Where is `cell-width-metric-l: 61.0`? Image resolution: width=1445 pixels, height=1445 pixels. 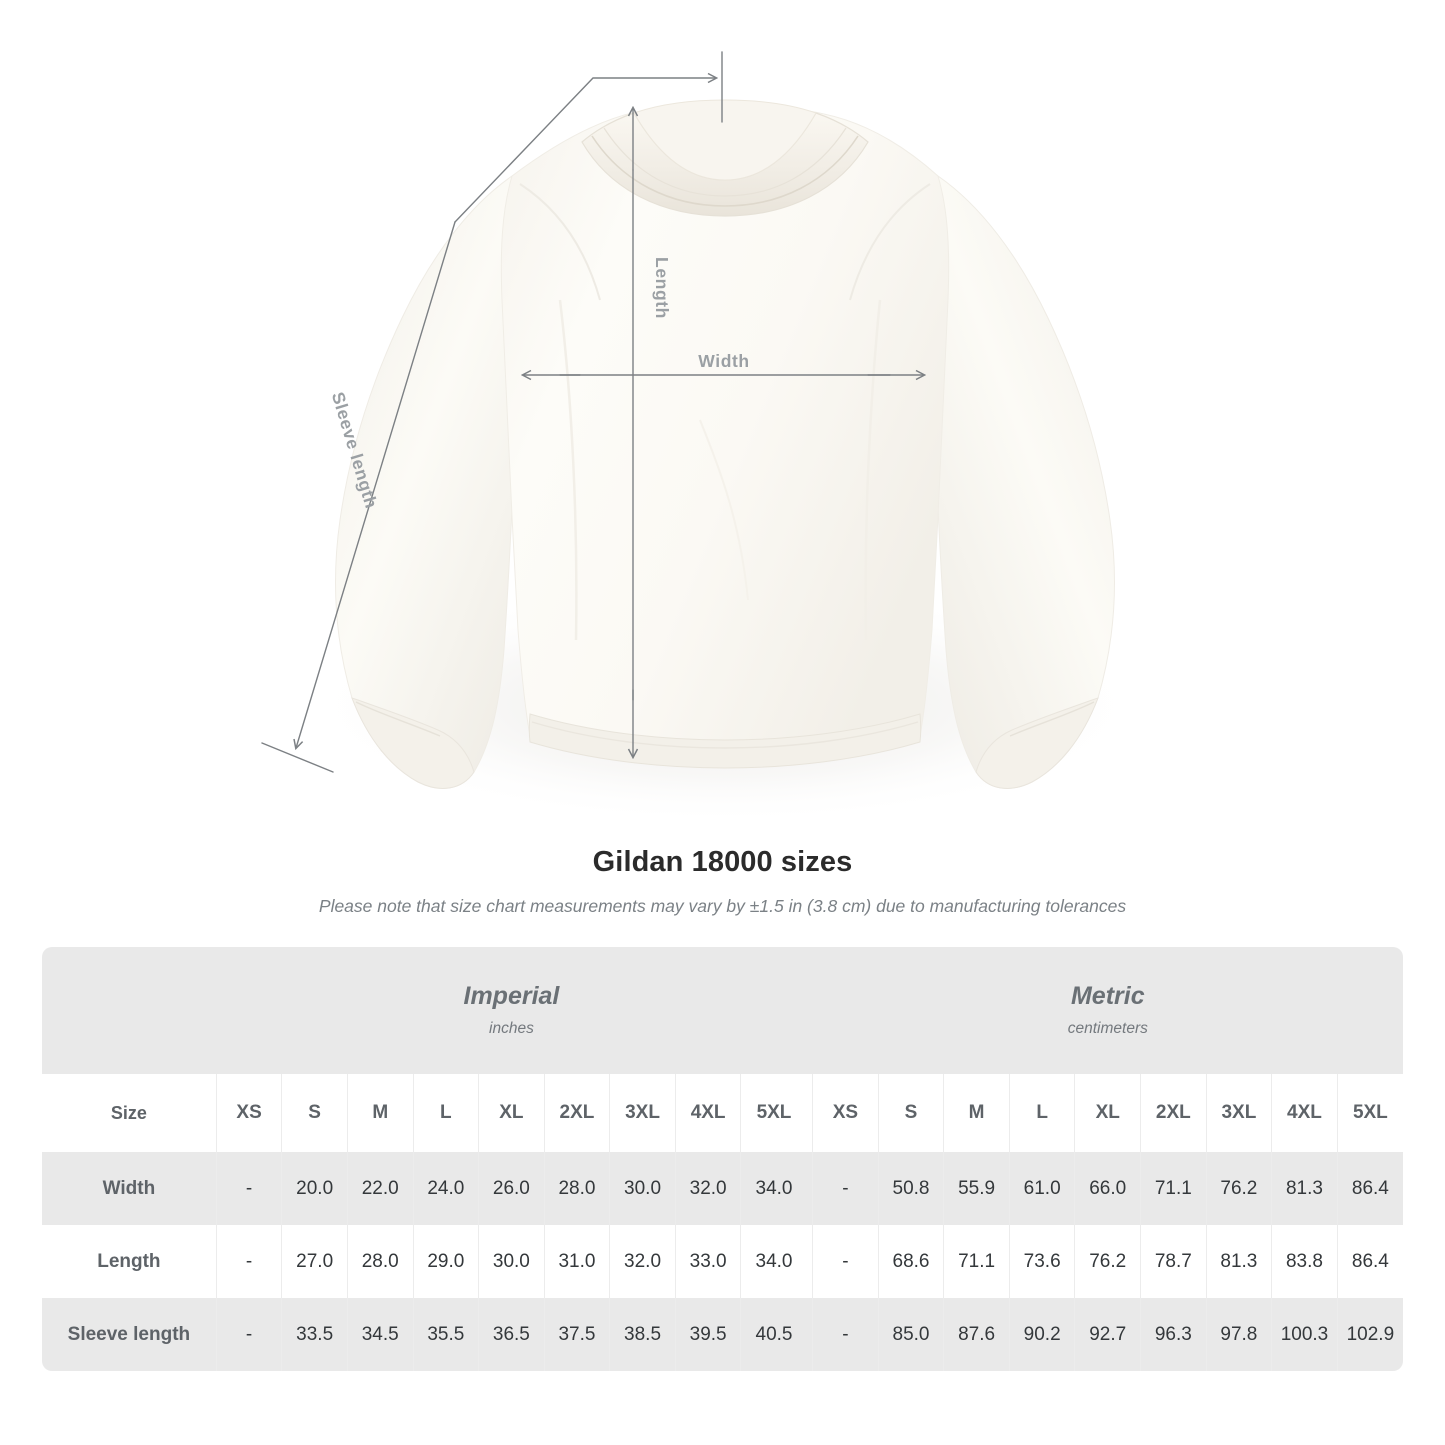 cell-width-metric-l: 61.0 is located at coordinates (1041, 1188).